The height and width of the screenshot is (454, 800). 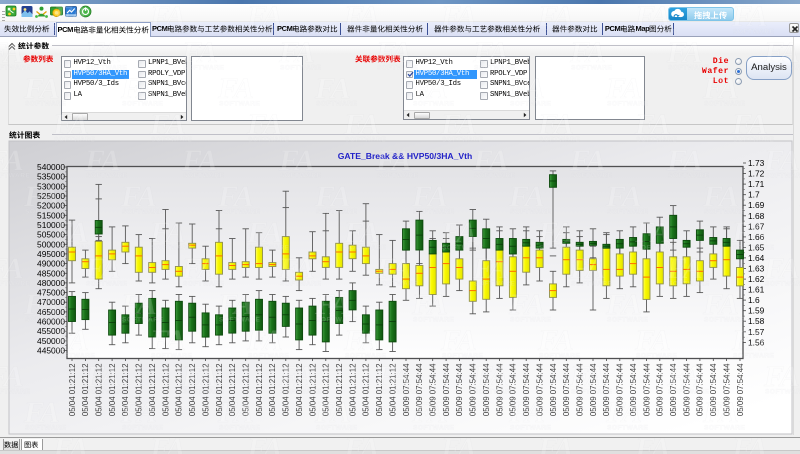 I want to click on svg-text: 535000, so click(x=51, y=177).